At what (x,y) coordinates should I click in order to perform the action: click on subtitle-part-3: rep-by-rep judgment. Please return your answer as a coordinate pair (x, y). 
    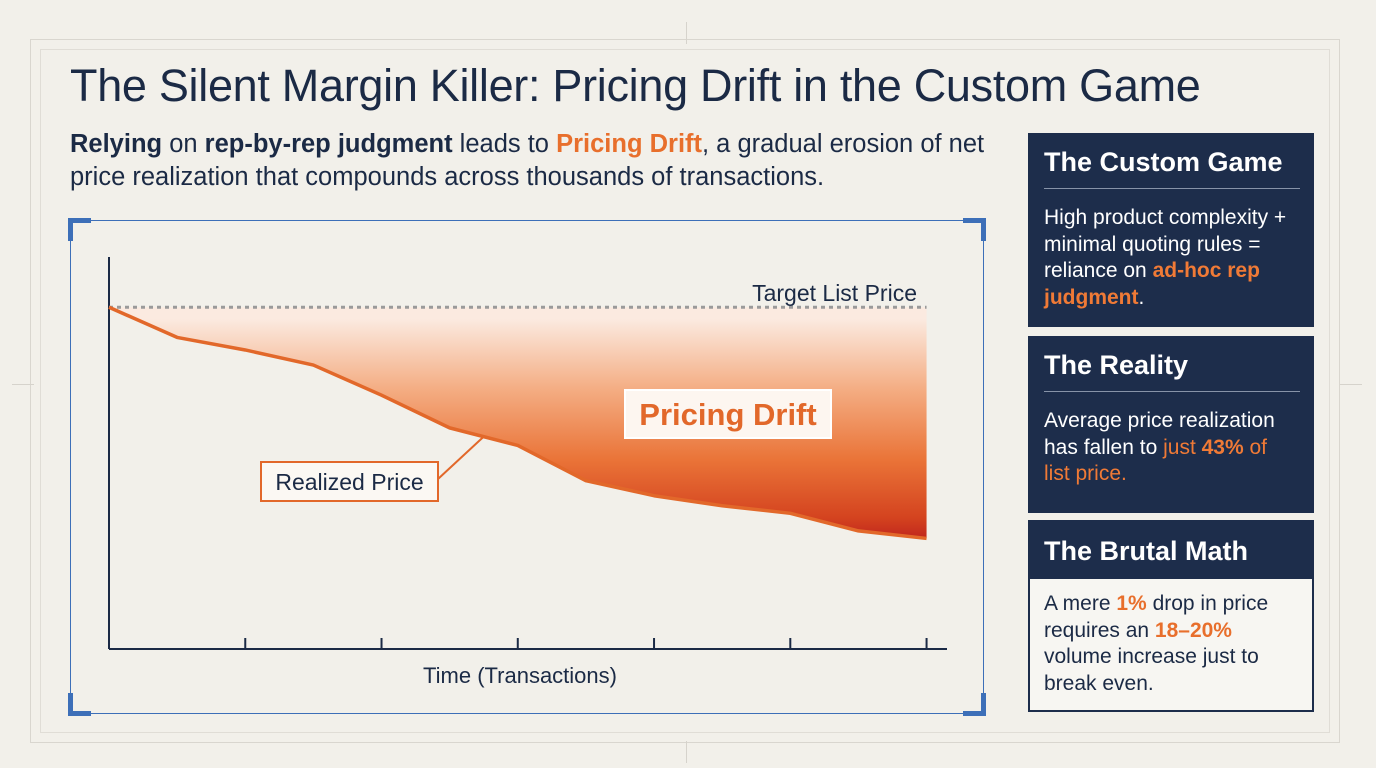
    Looking at the image, I should click on (328, 144).